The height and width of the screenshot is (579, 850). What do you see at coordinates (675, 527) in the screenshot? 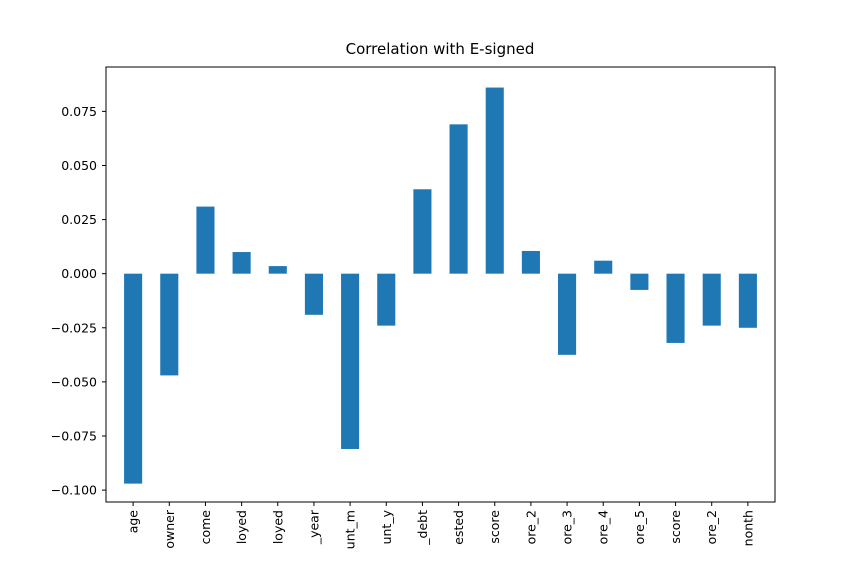
I see `x-tick-label-15: score` at bounding box center [675, 527].